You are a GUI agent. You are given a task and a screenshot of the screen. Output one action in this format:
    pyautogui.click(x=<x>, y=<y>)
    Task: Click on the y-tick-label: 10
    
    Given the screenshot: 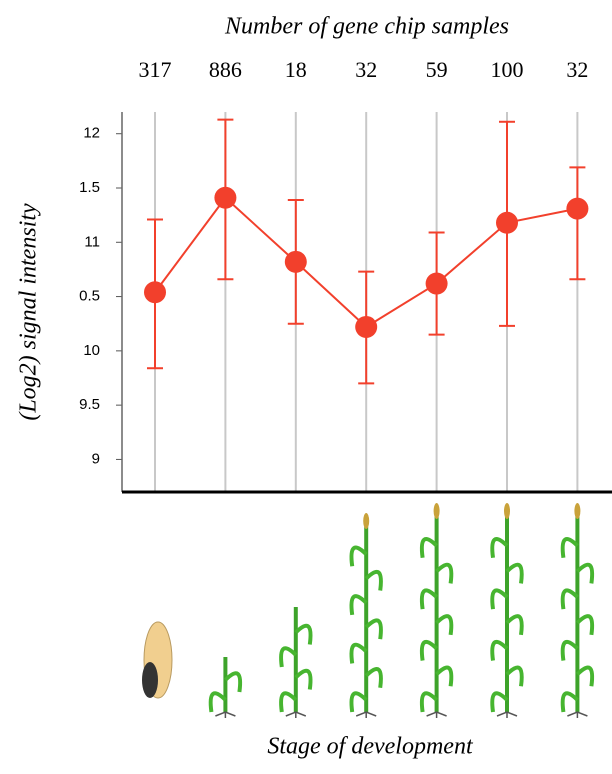 What is the action you would take?
    pyautogui.click(x=91, y=350)
    